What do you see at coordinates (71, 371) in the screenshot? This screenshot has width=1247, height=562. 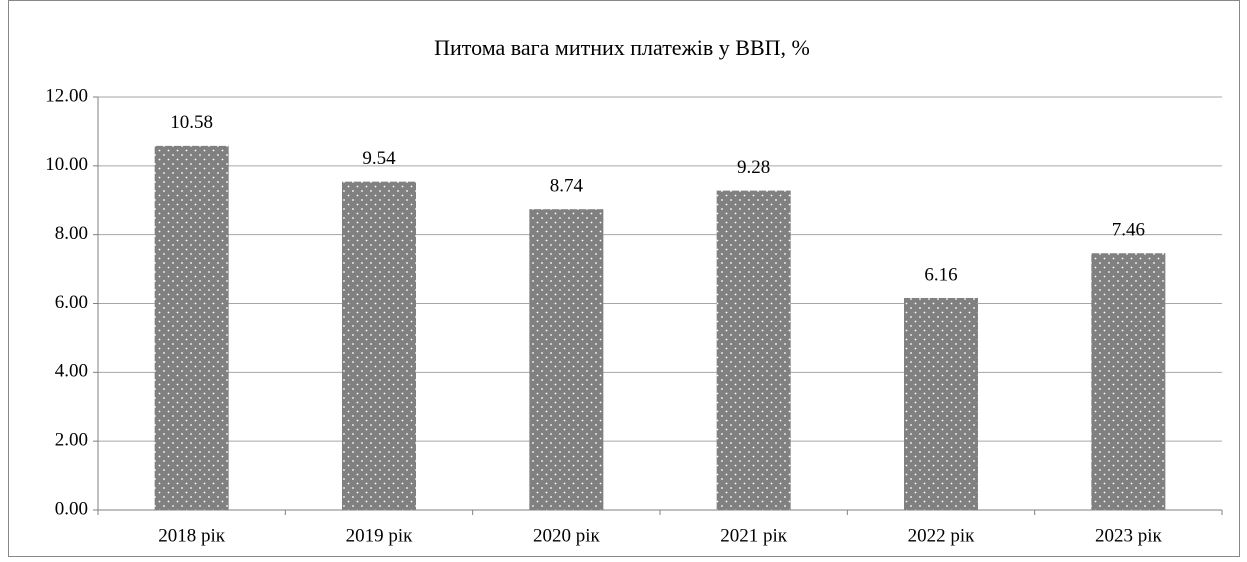 I see `y-tick-label: 4.00` at bounding box center [71, 371].